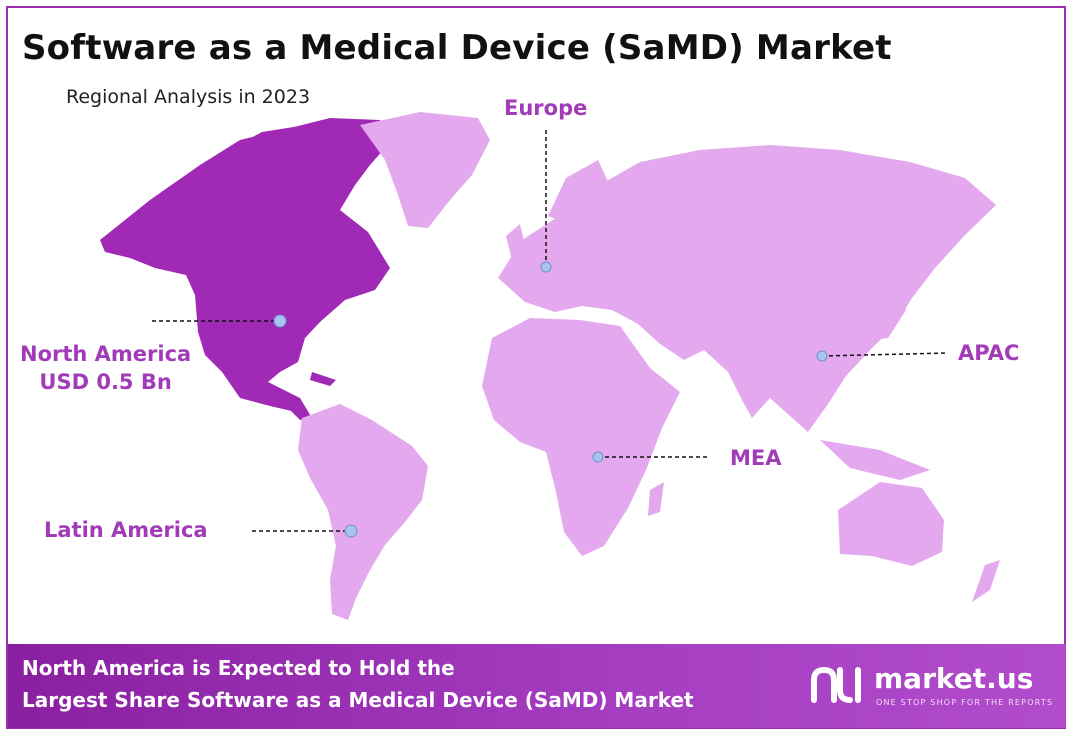  What do you see at coordinates (546, 108) in the screenshot?
I see `europe-label: Europe` at bounding box center [546, 108].